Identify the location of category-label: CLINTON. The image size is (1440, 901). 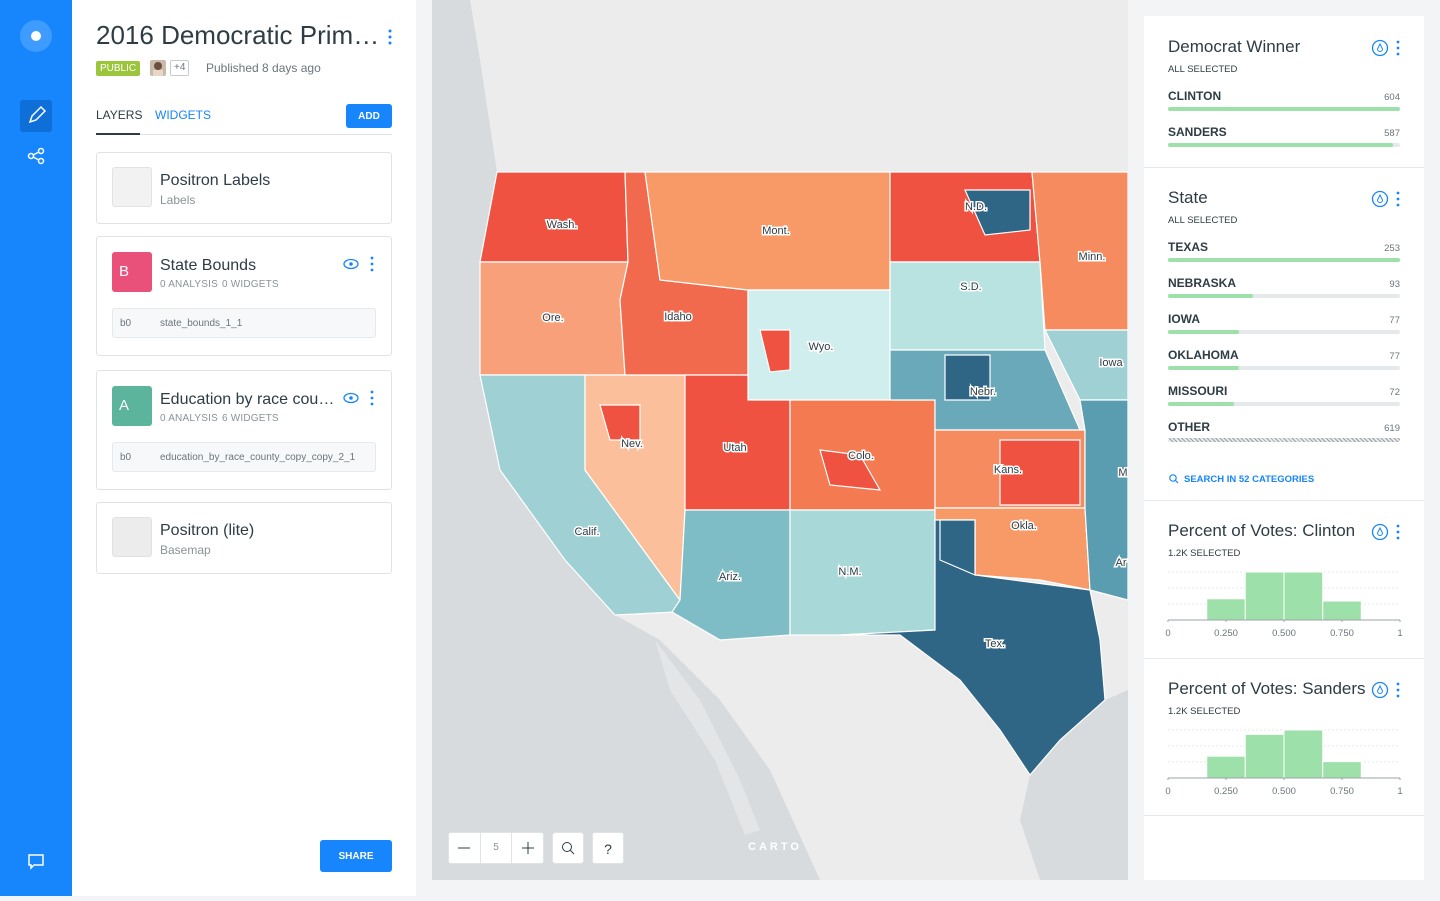
(1195, 96).